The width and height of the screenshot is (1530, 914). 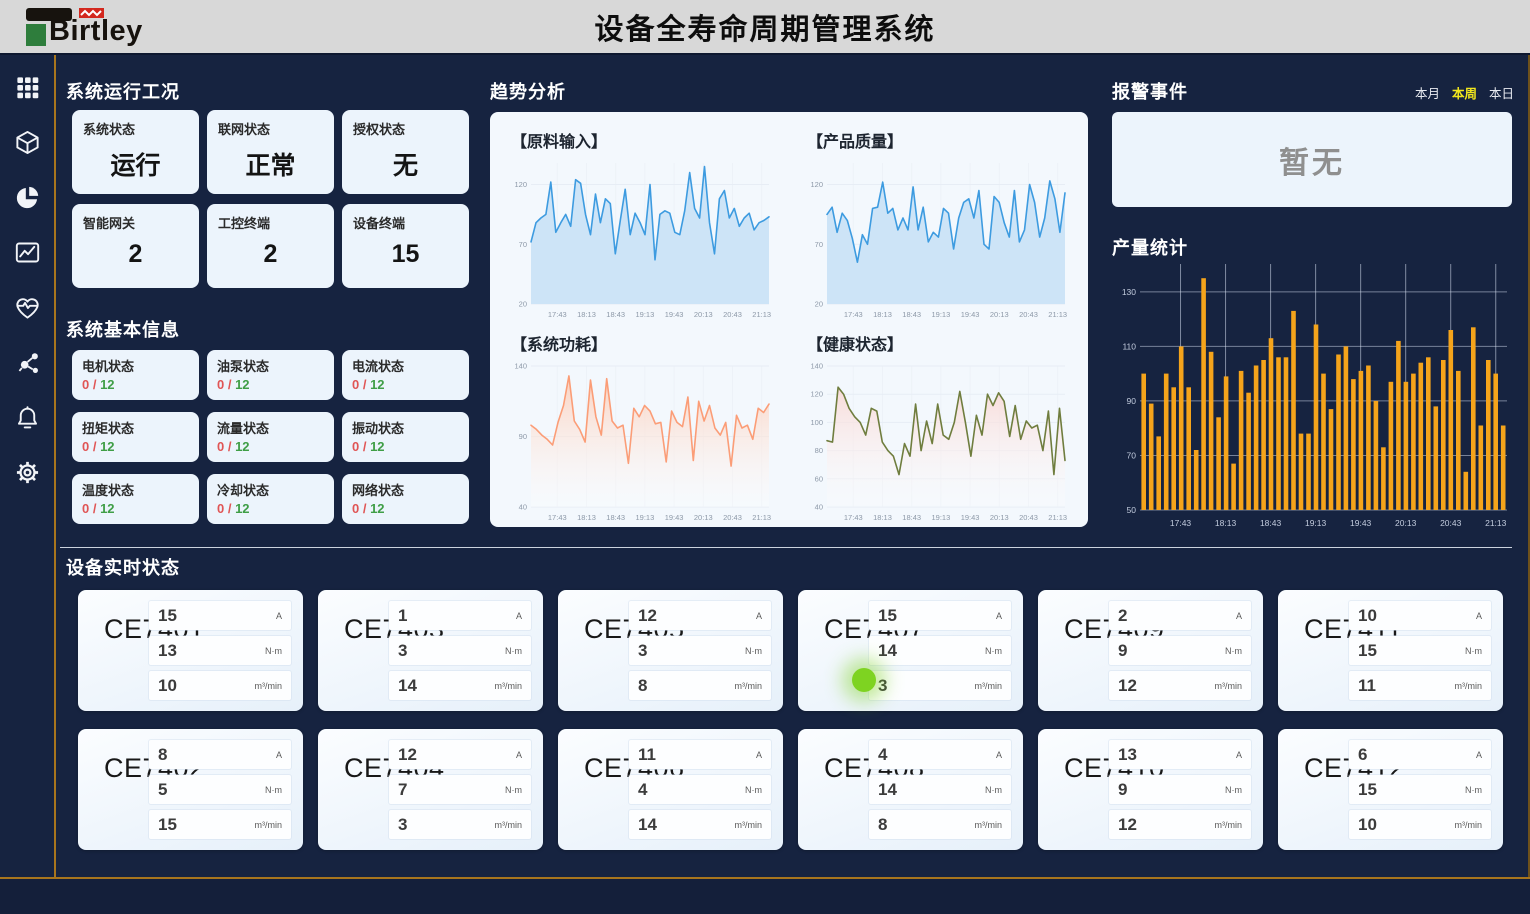 I want to click on svg-text: 17:43, so click(x=853, y=517).